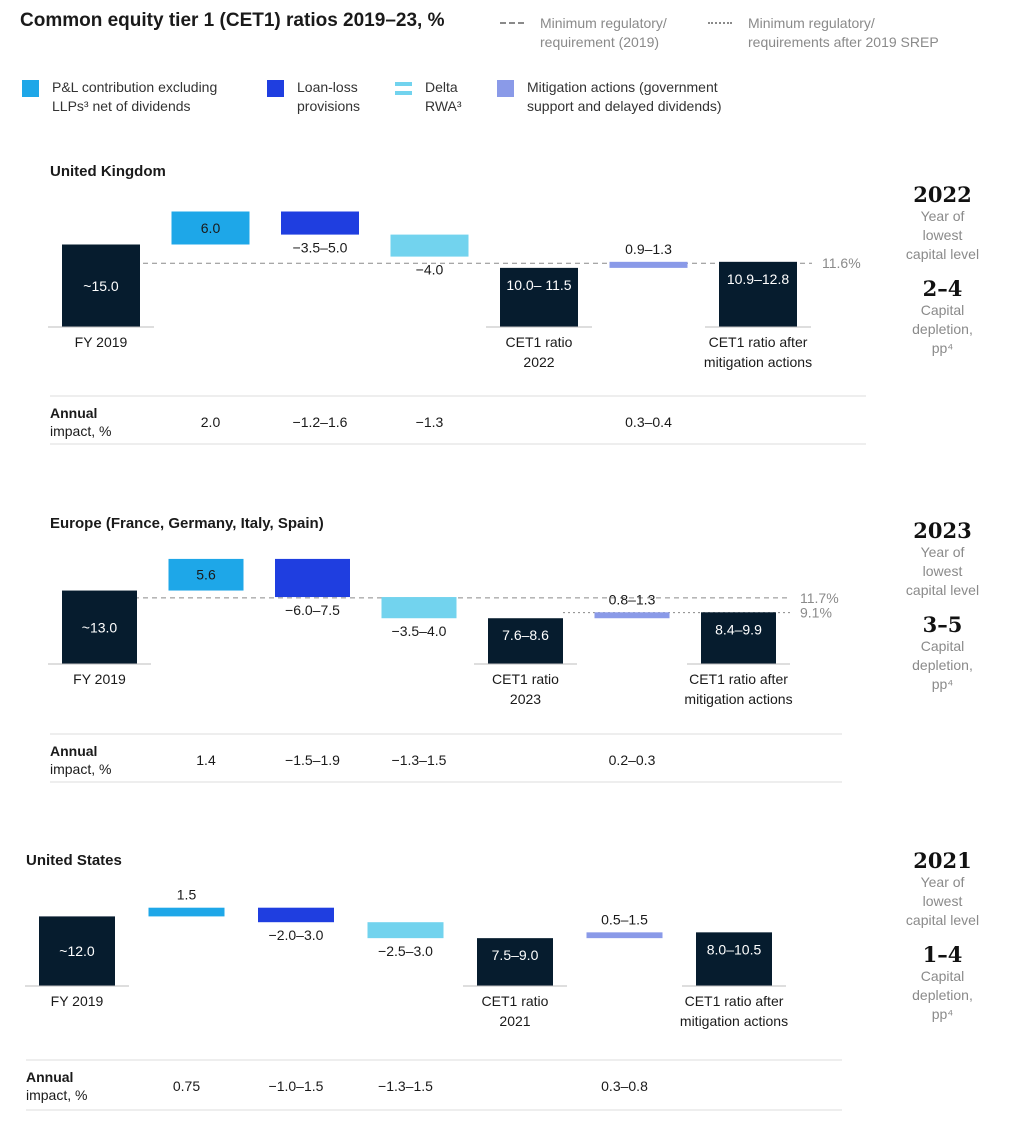  I want to click on reference-line-label: 11.7%, so click(819, 598).